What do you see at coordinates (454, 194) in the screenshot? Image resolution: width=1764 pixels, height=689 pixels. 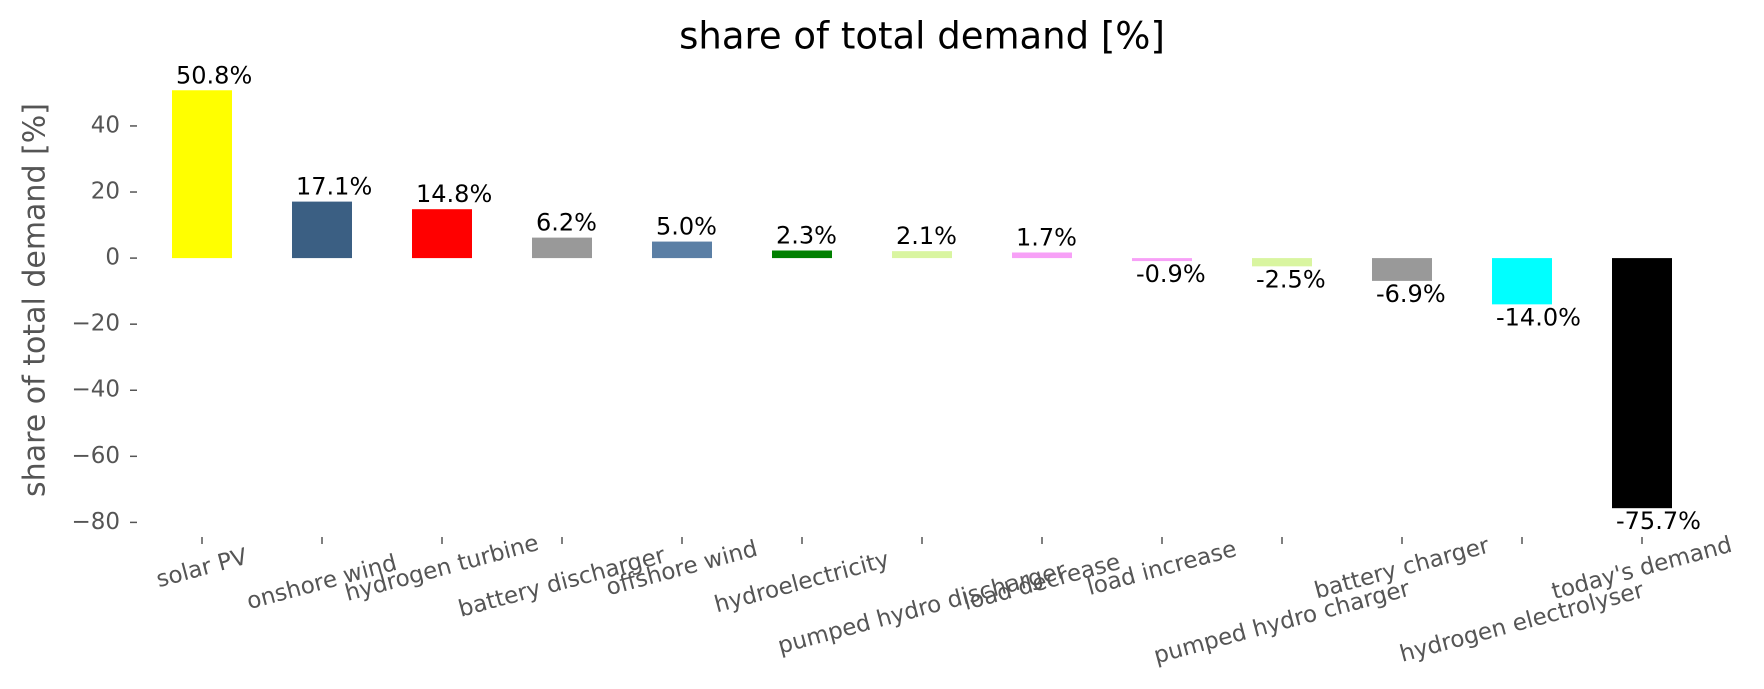 I see `value-label: 14.8%` at bounding box center [454, 194].